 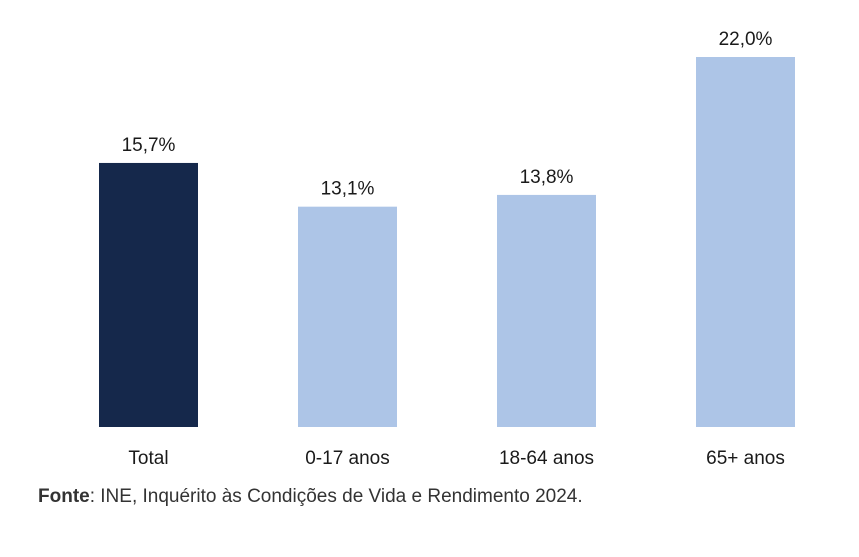 I want to click on source-label: Fonte, so click(x=64, y=496).